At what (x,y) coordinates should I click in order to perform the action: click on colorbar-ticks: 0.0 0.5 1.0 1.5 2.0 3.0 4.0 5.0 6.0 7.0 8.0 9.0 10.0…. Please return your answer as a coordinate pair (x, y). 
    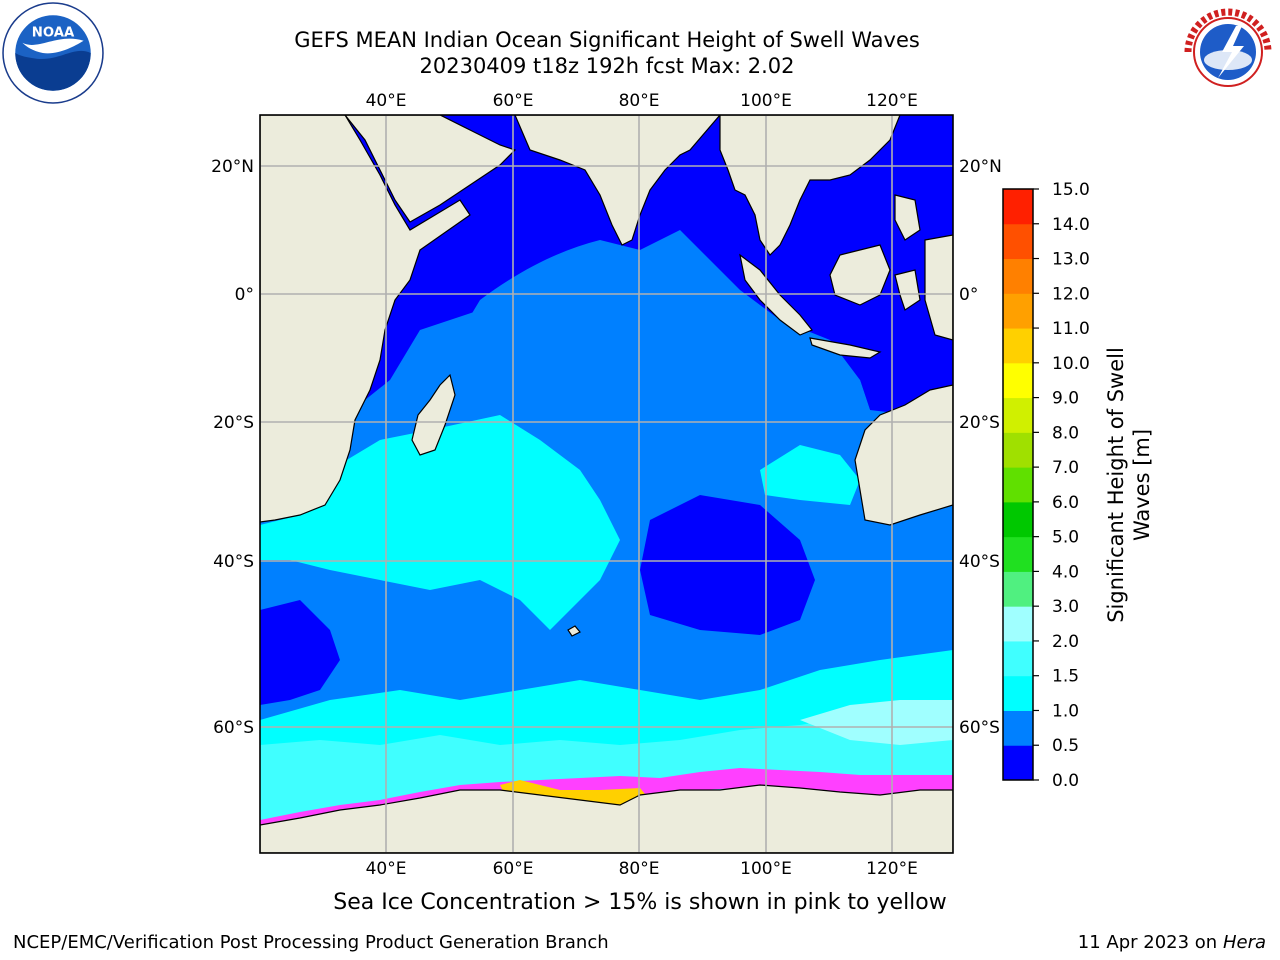
    Looking at the image, I should click on (1061, 485).